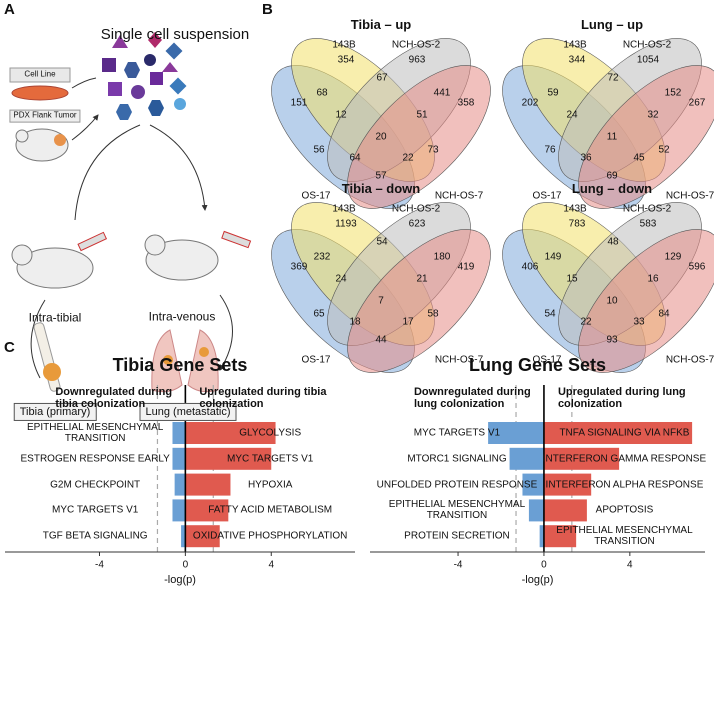 The image size is (714, 701). I want to click on venn-count: 33, so click(639, 322).